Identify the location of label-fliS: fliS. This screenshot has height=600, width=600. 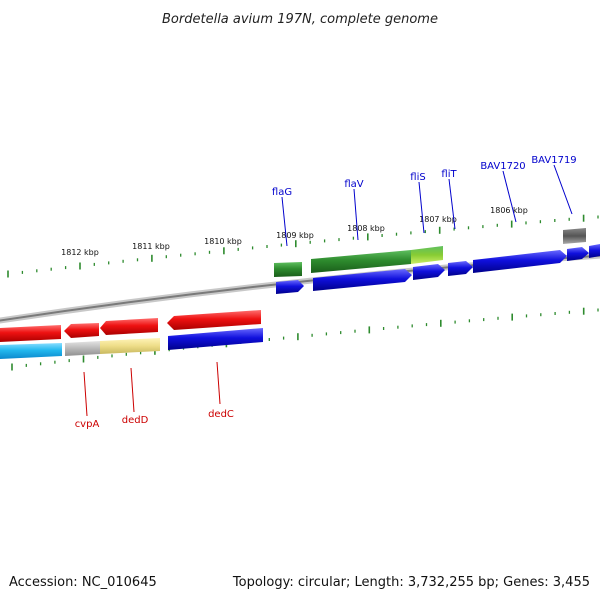
(417, 177).